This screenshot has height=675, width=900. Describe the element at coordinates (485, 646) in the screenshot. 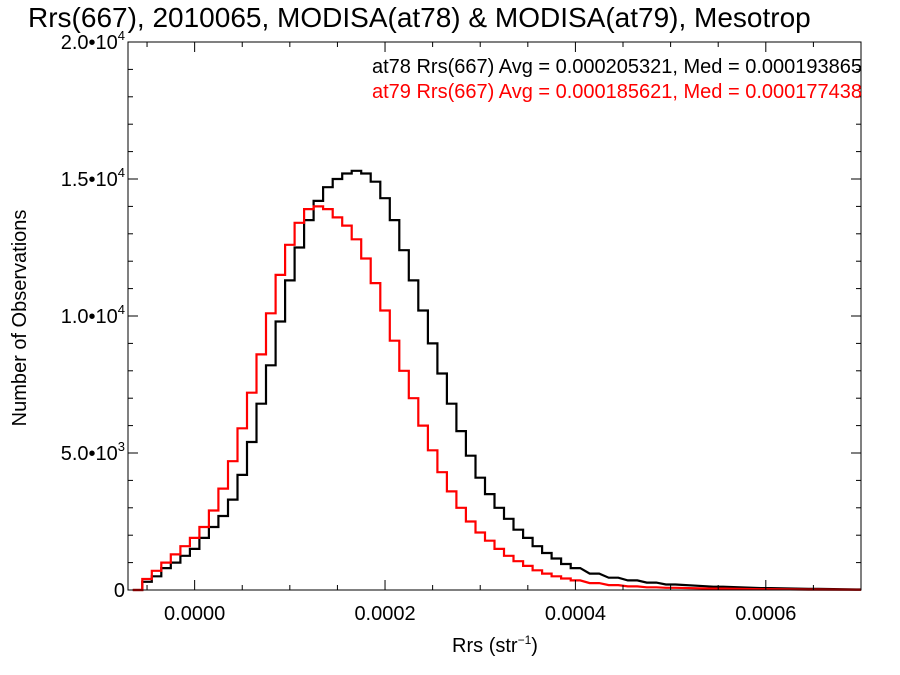

I see `x-axis-title-main: Rrs (str` at that location.